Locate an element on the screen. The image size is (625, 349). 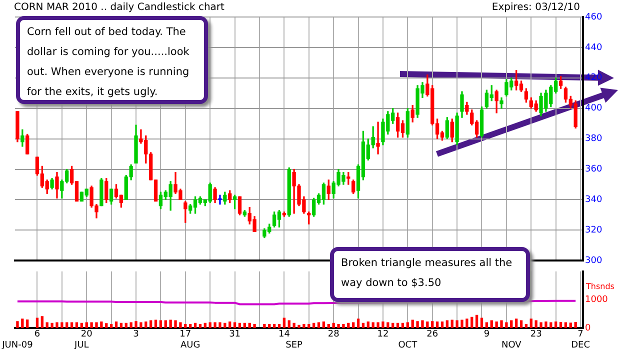
x-tick-label: 20 is located at coordinates (86, 335).